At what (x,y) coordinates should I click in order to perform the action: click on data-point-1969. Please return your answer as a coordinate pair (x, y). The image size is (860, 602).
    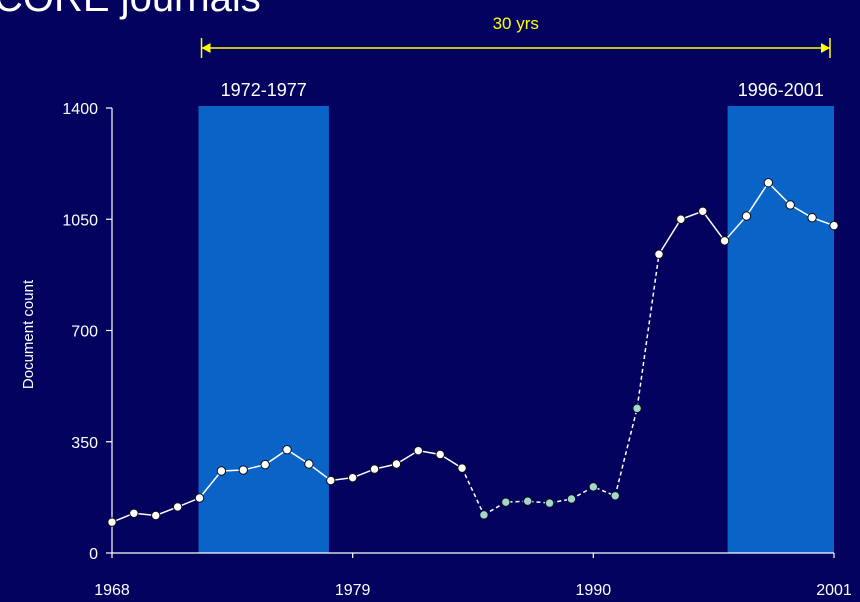
    Looking at the image, I should click on (134, 513).